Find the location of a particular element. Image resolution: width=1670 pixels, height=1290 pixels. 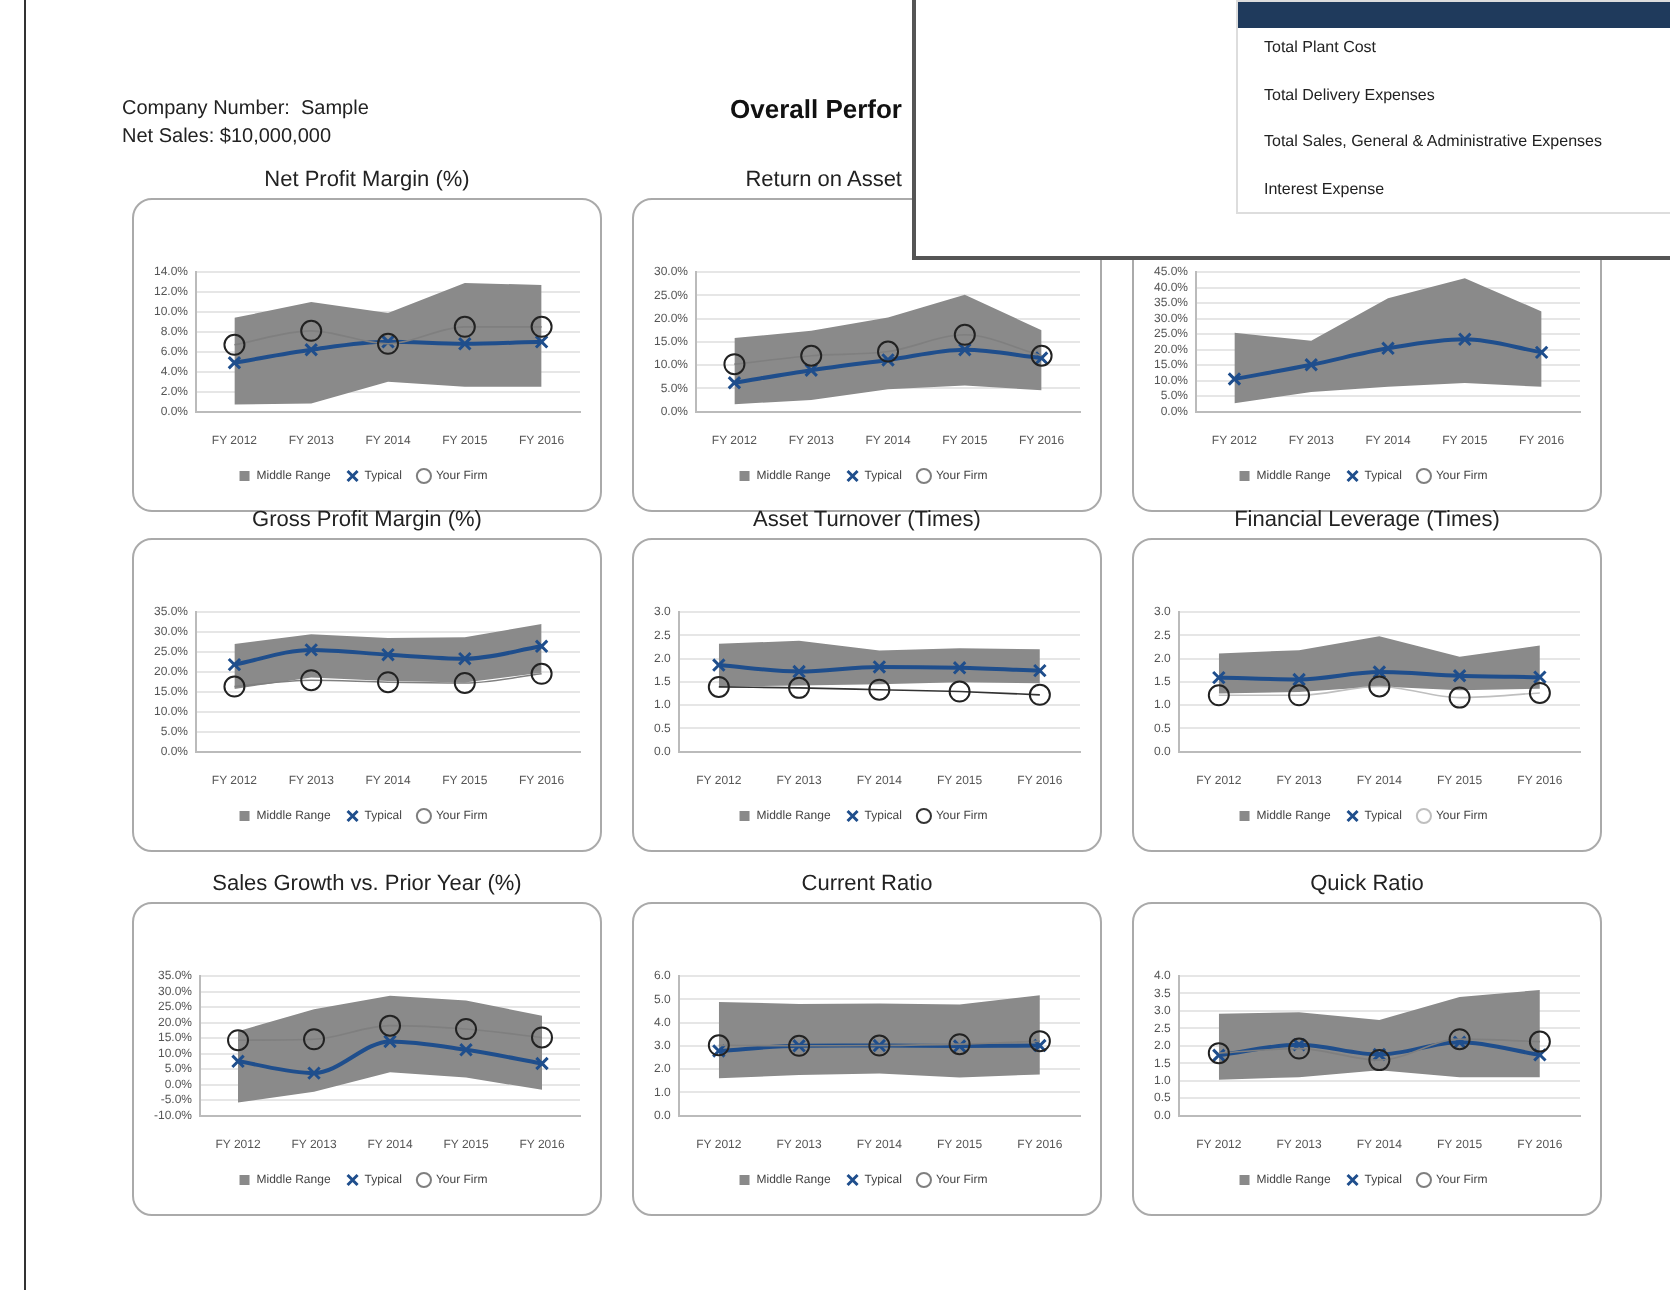

text: Total Plant Cost is located at coordinates (1320, 47).